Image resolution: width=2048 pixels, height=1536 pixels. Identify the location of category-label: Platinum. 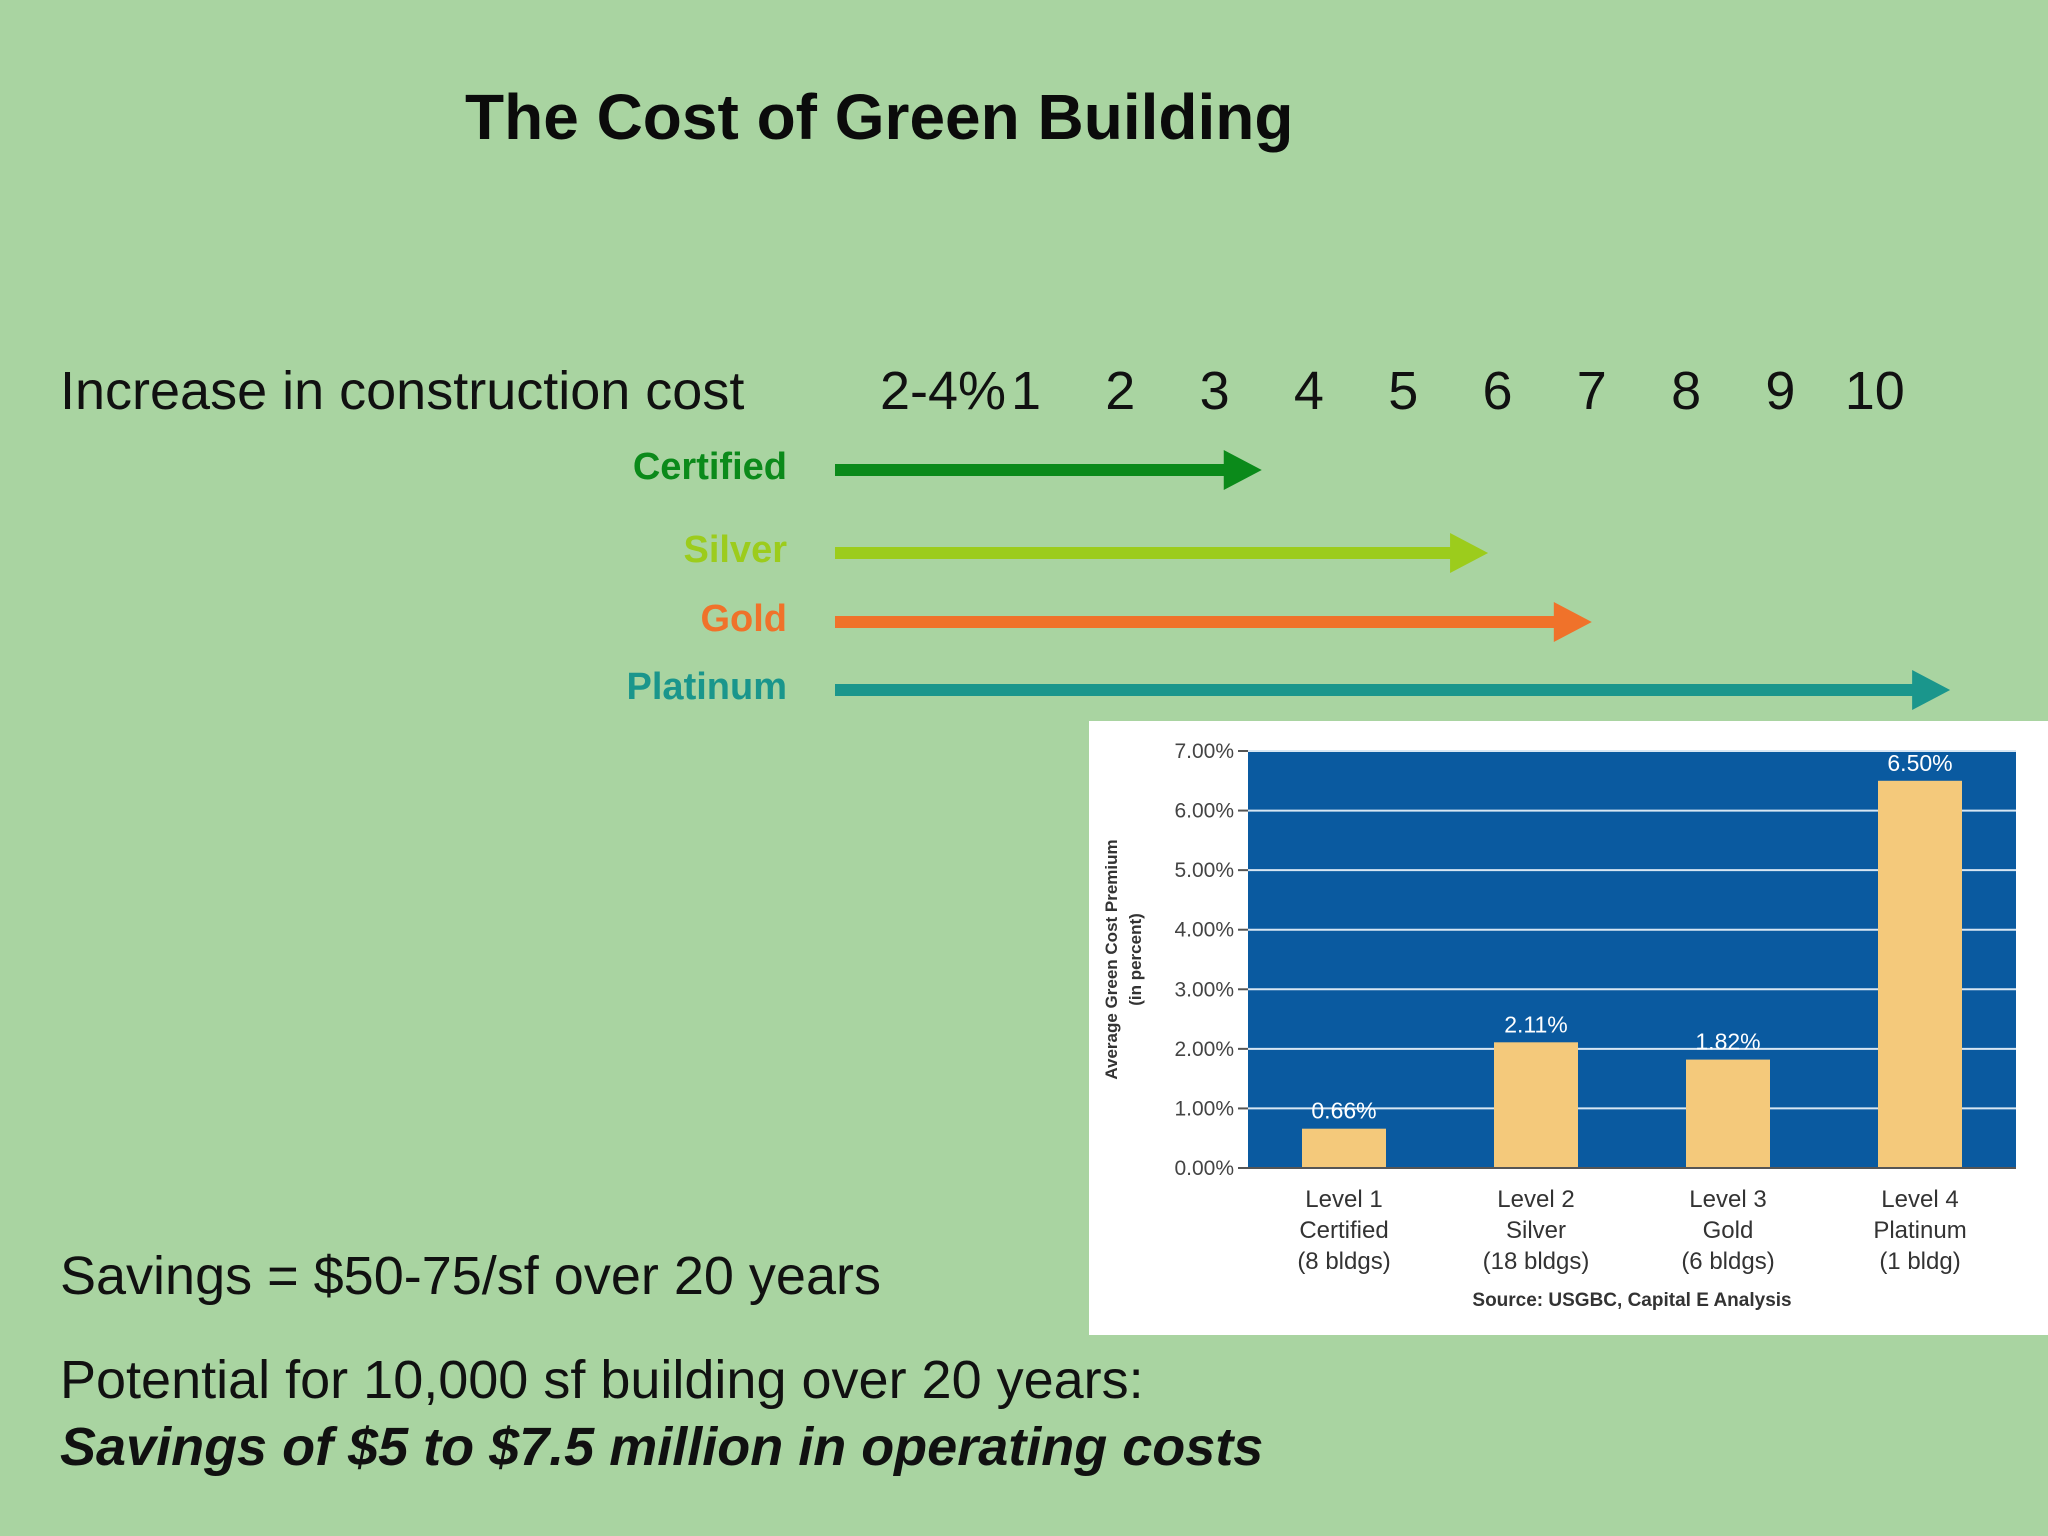
(1919, 1230).